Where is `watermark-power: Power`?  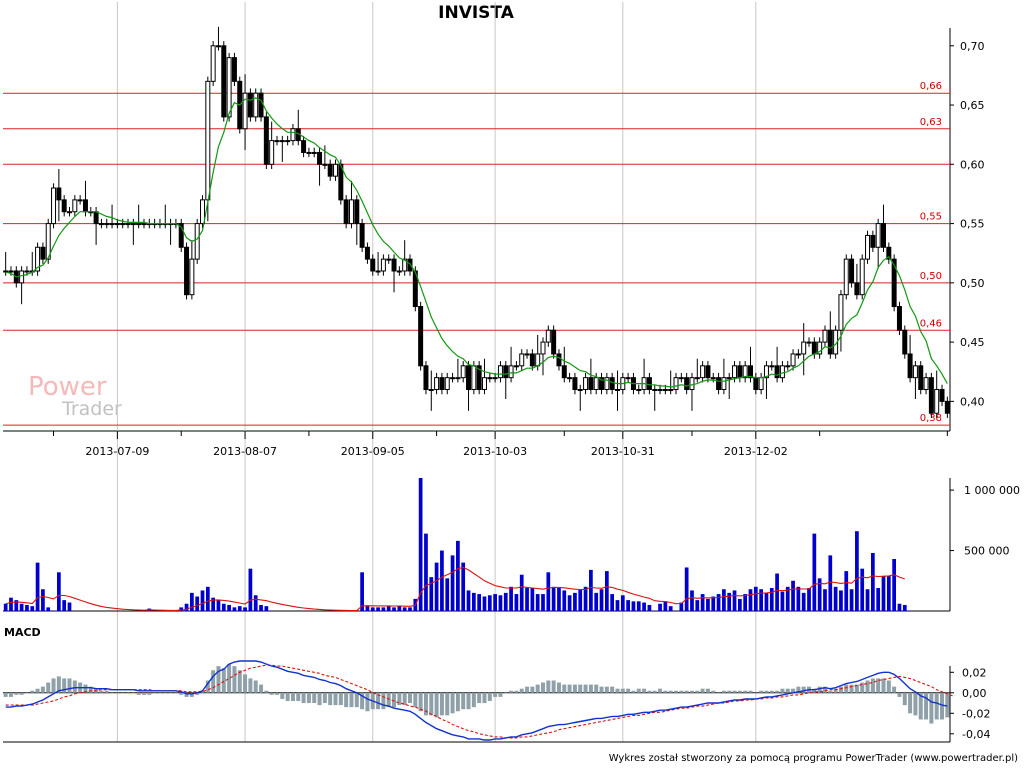
watermark-power: Power is located at coordinates (67, 387).